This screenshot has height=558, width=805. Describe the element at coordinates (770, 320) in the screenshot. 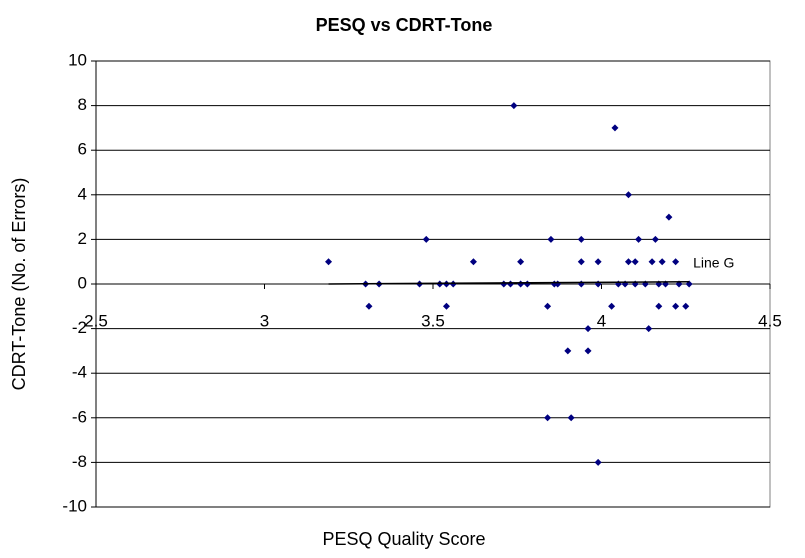

I see `x-tick-label: 4.5` at that location.